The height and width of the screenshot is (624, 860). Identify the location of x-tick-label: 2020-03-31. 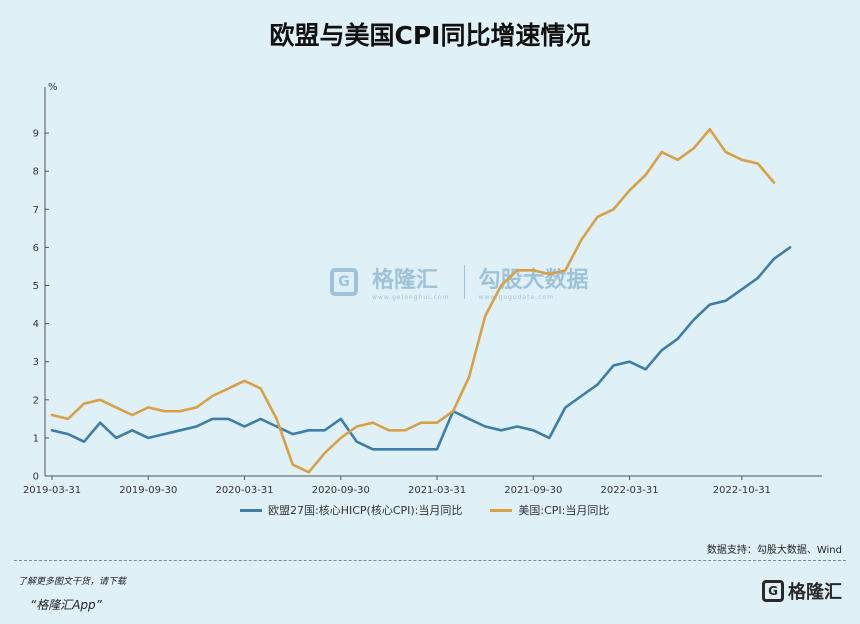
(244, 490).